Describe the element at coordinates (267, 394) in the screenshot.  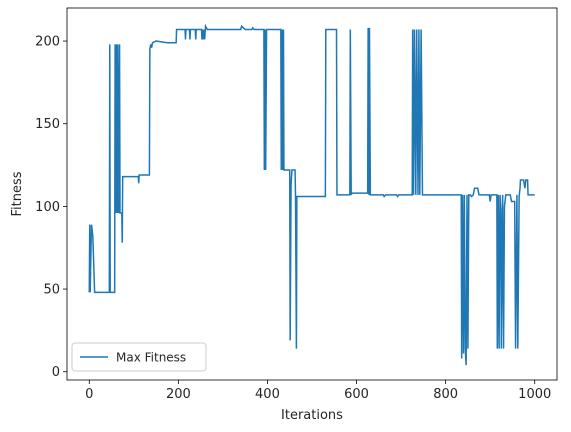
I see `x-tick-label: 400` at that location.